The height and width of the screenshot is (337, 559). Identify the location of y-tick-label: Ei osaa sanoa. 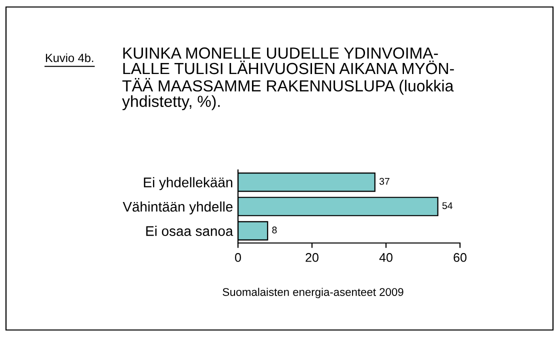
(190, 231).